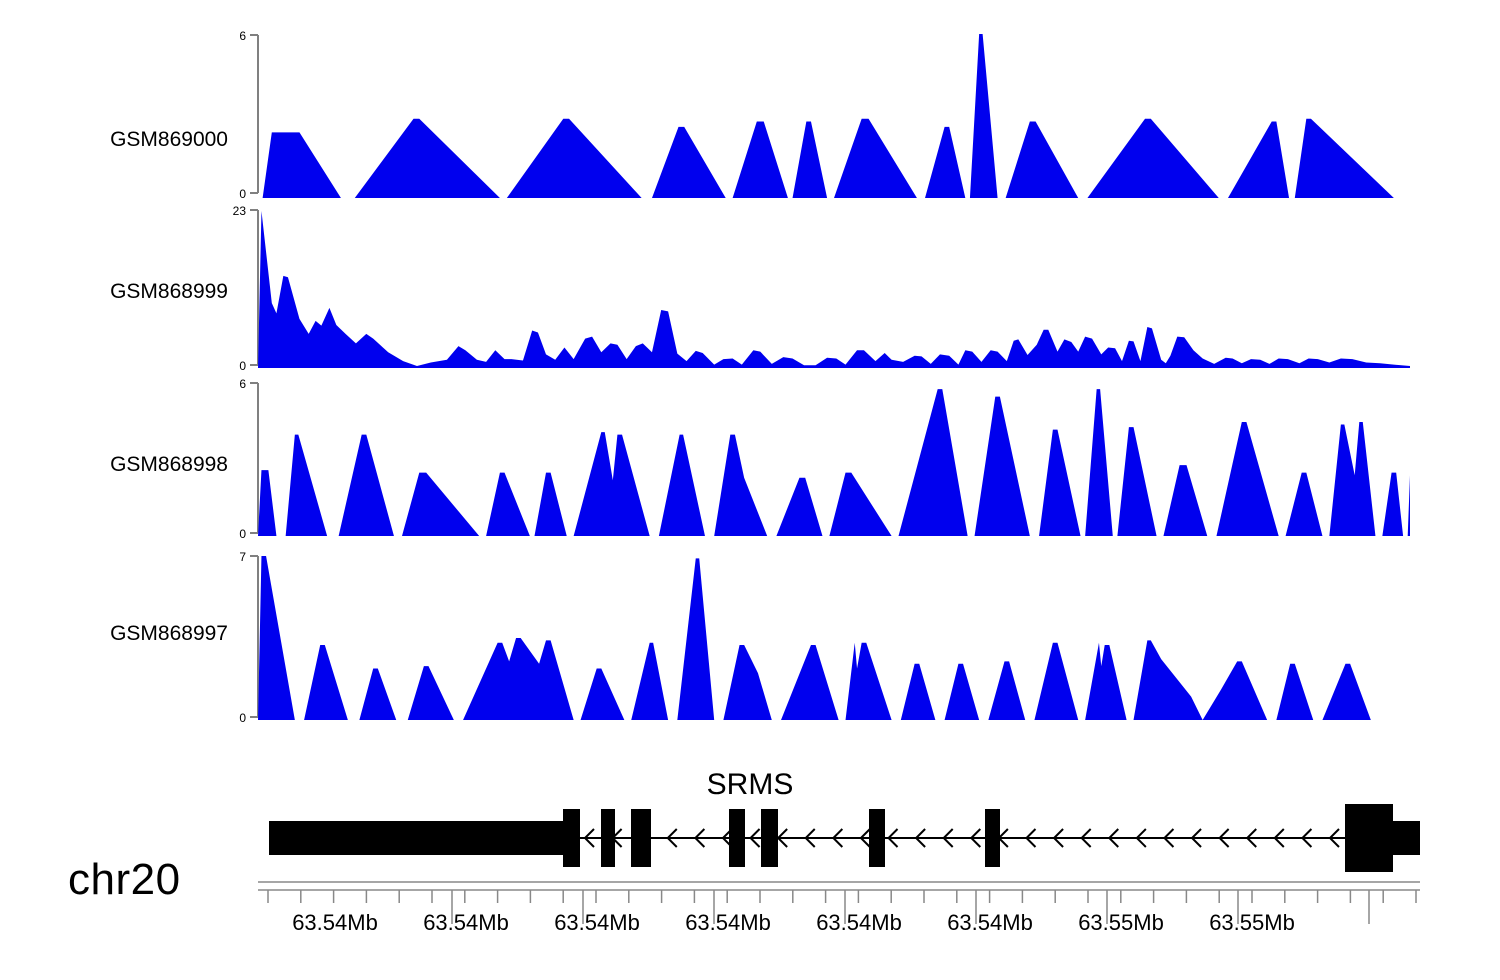  I want to click on track-label-3: GSM868997, so click(169, 633).